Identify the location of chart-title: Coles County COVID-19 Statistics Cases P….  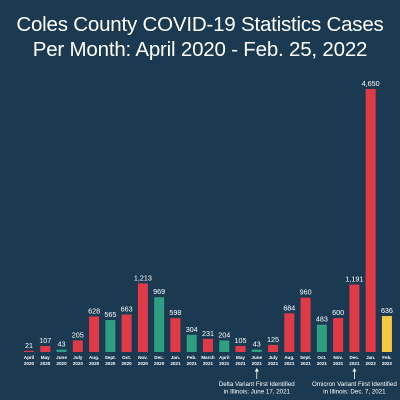
(200, 37).